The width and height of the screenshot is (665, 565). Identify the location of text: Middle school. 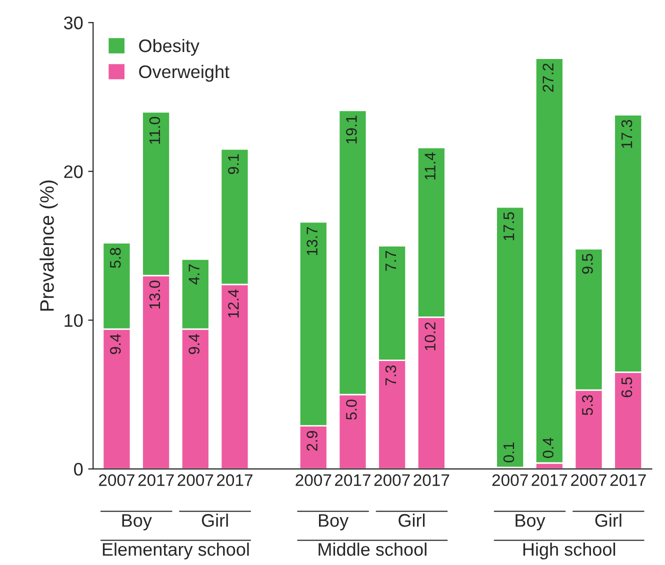
(372, 549).